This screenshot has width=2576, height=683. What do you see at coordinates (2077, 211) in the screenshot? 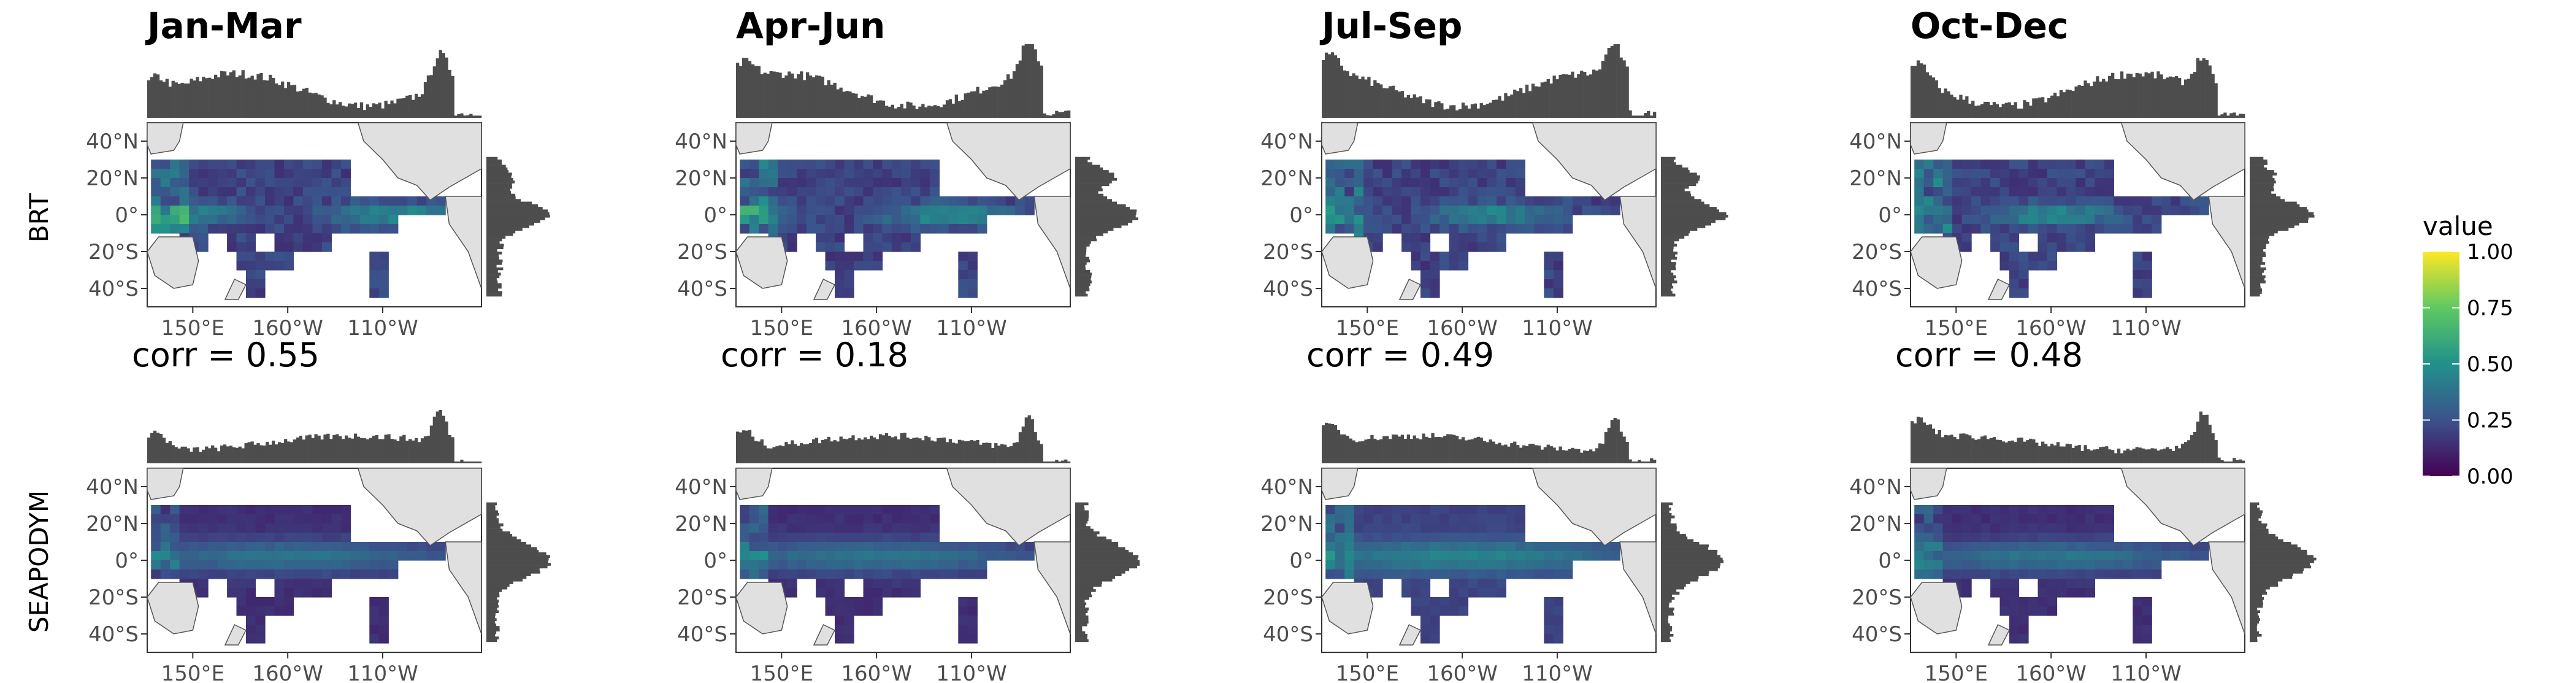
I see `land-shapes` at bounding box center [2077, 211].